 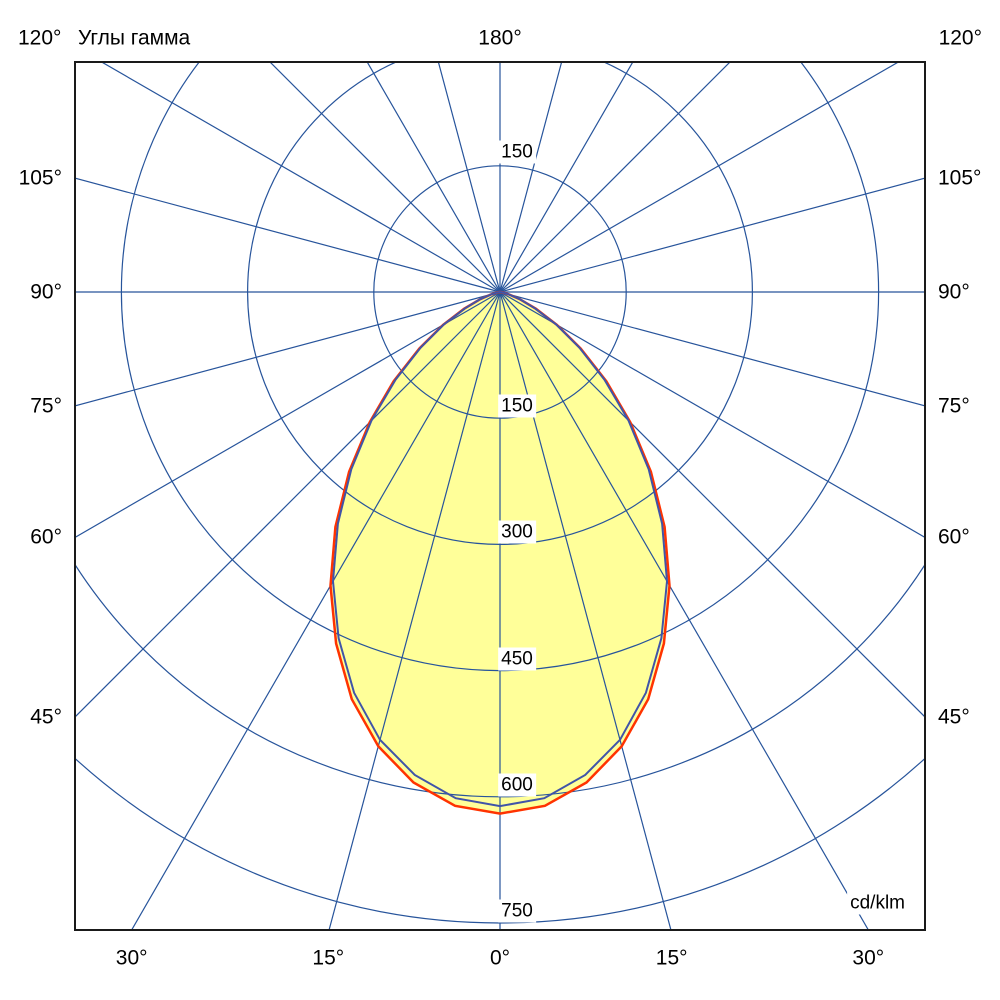 I want to click on gamma-label-bottom-0: 30°, so click(x=131, y=958).